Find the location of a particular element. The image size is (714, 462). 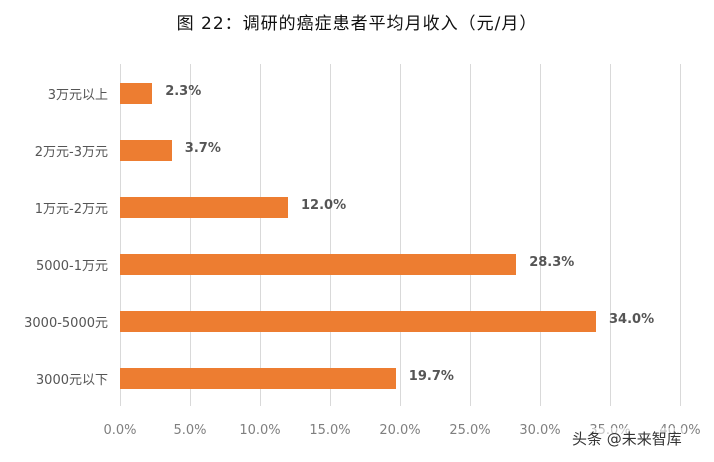

bar-value-label: 12.0% is located at coordinates (324, 205).